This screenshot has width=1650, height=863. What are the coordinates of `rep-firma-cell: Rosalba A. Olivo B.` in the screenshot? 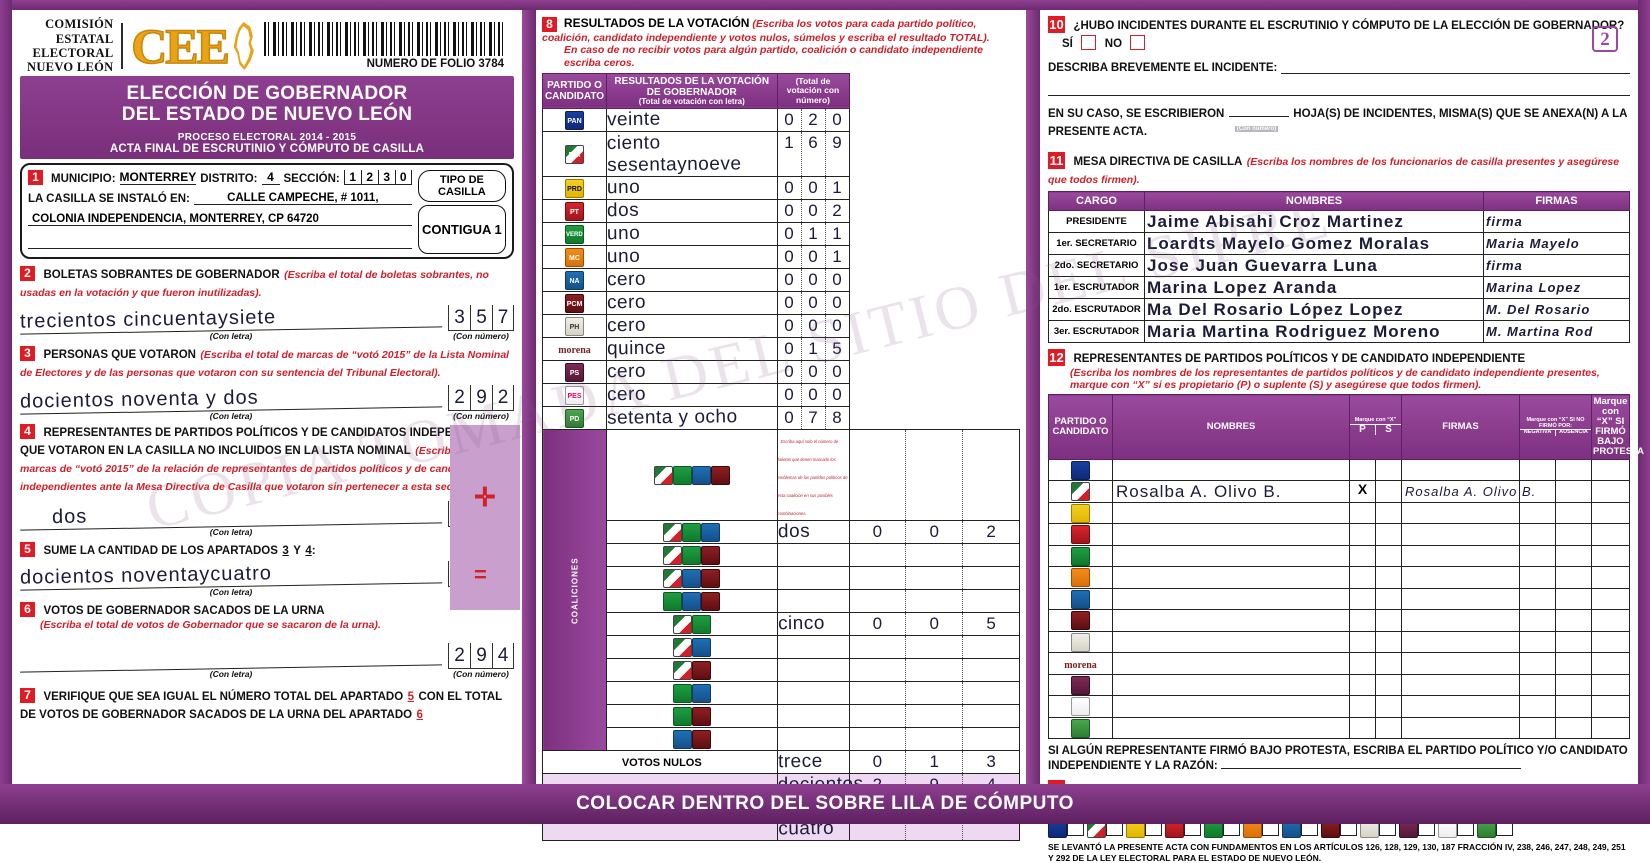 It's located at (1468, 491).